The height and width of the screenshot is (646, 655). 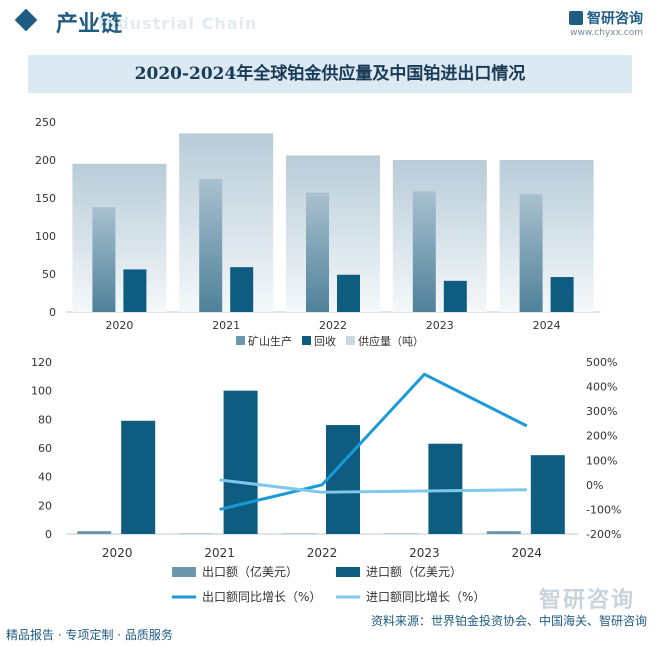 I want to click on footer-slogan: 精品报告 · 专项定制 · 品质服务, so click(x=89, y=635).